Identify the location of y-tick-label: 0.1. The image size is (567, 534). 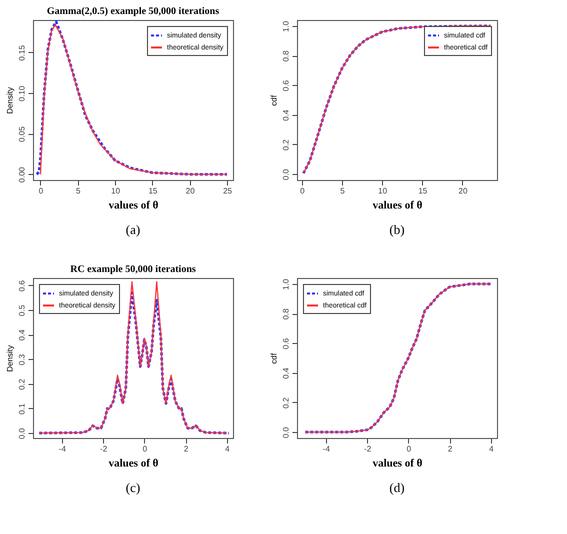
(22, 408).